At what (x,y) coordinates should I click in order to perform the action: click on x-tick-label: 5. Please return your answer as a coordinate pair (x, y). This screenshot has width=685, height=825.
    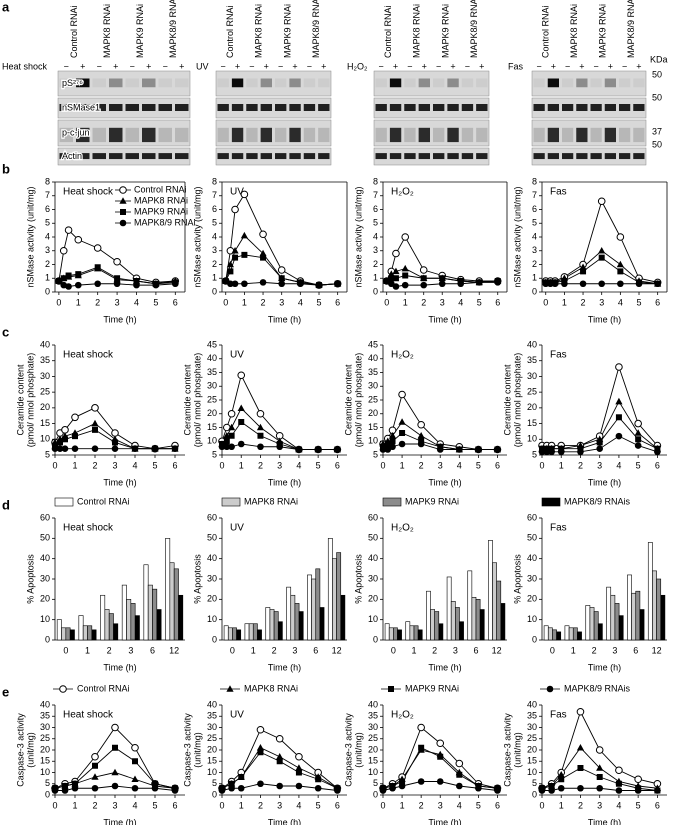
    Looking at the image, I should click on (154, 805).